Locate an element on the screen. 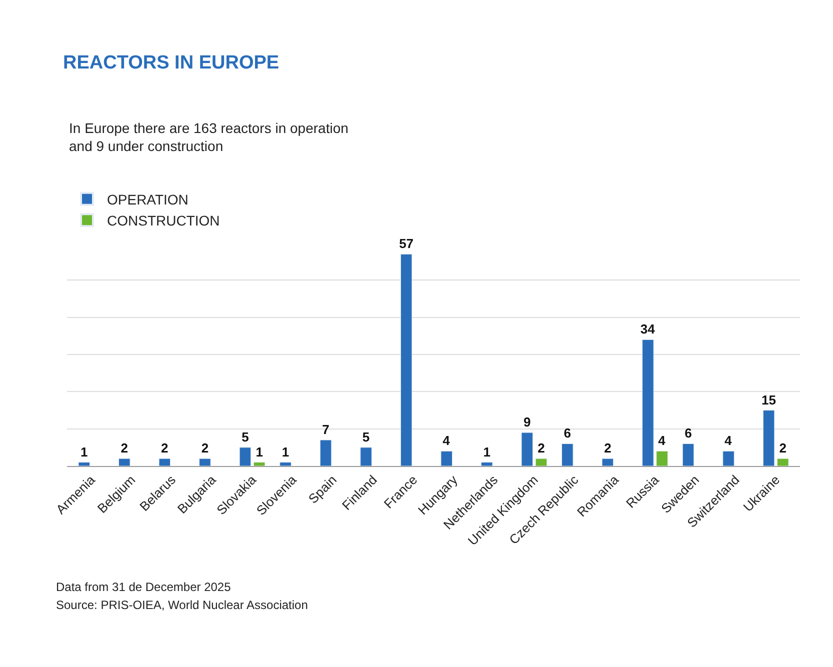 This screenshot has height=667, width=833. data-label: 7 is located at coordinates (326, 429).